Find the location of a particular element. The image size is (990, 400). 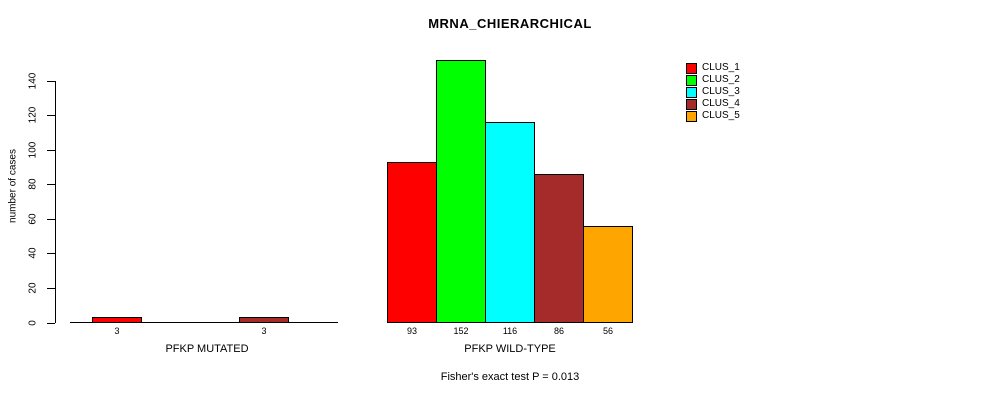

legend-label: CLUS_2 is located at coordinates (721, 79).